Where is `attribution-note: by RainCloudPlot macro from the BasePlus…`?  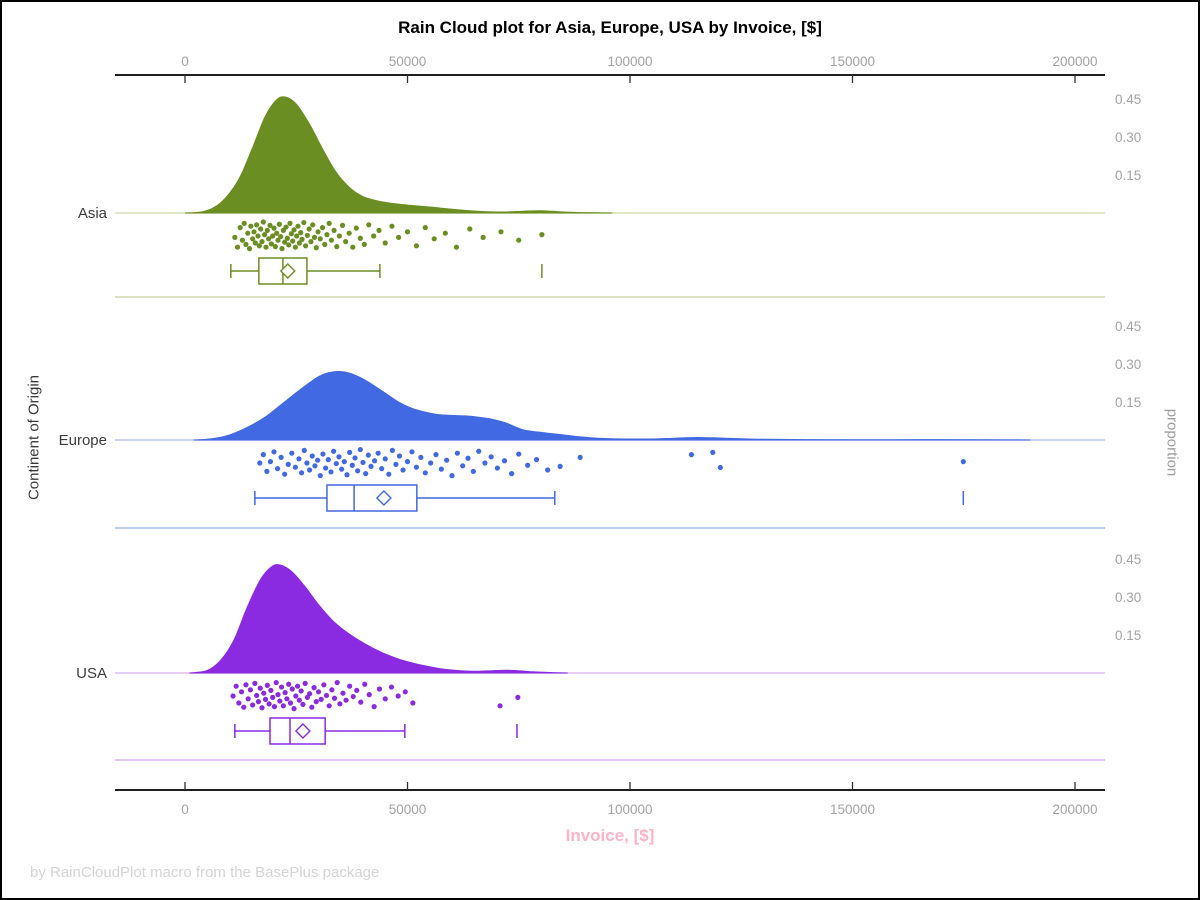 attribution-note: by RainCloudPlot macro from the BasePlus… is located at coordinates (205, 872).